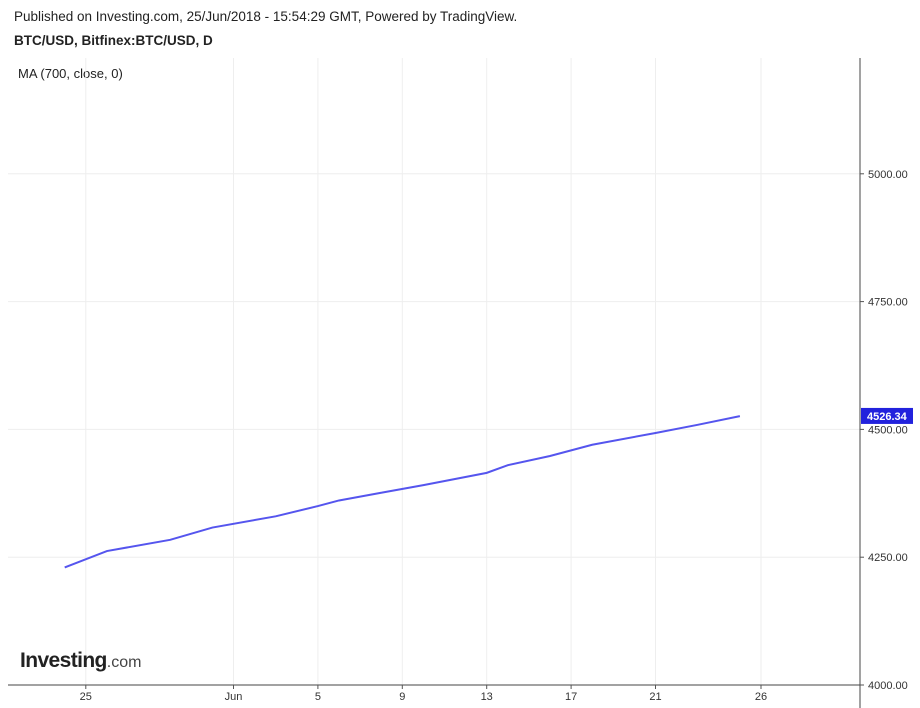 The width and height of the screenshot is (920, 708). Describe the element at coordinates (571, 697) in the screenshot. I see `x-tick-label: 17` at that location.